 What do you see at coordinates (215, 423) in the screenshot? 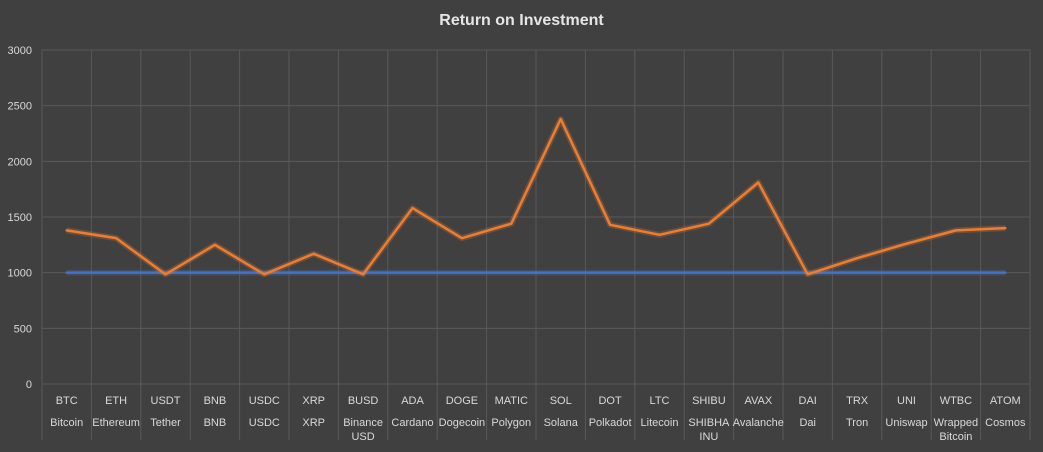
I see `x-tick-label-name: BNB` at bounding box center [215, 423].